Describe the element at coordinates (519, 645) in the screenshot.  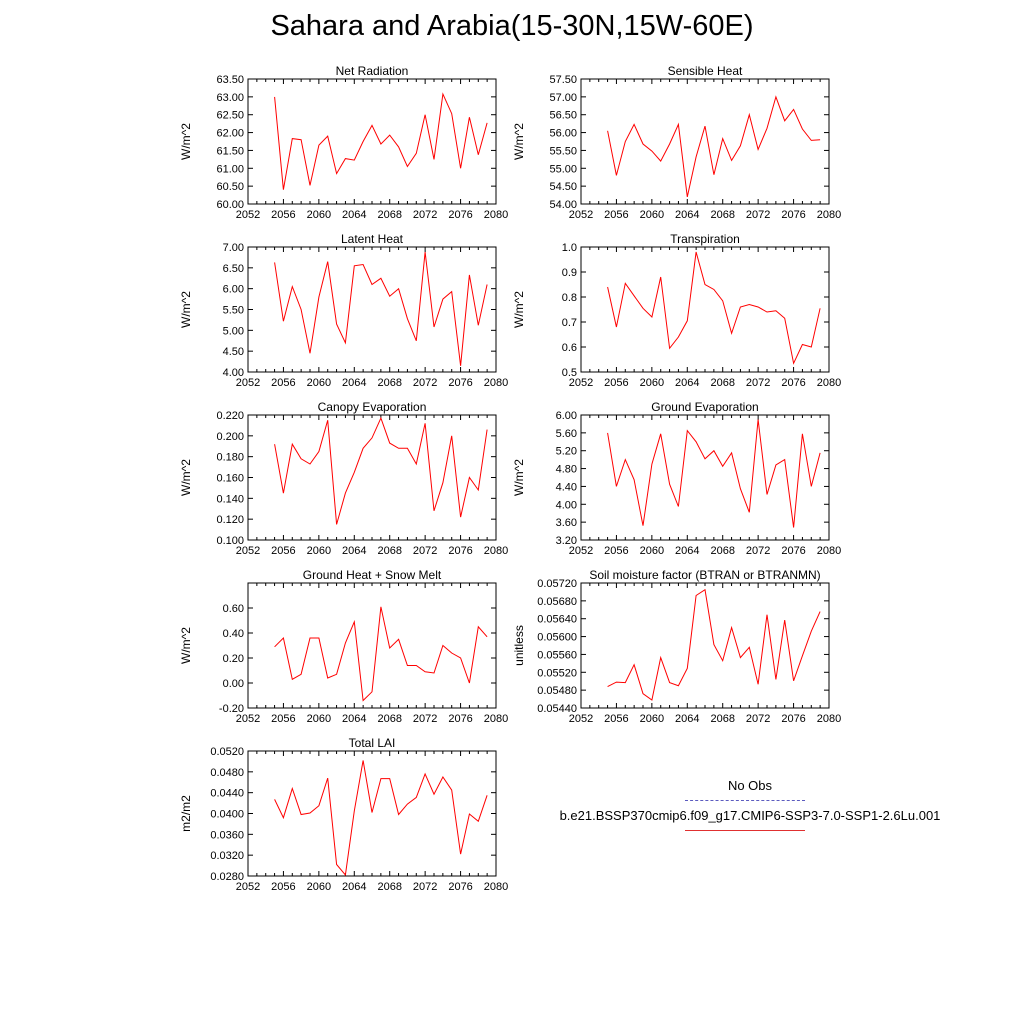
I see `y-axis-label: unitless` at that location.